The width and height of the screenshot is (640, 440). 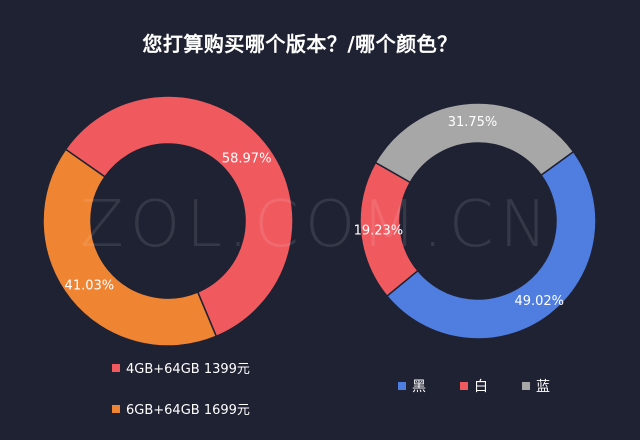 What do you see at coordinates (188, 410) in the screenshot?
I see `legend-label-6gb: 6GB+64GB 1699元` at bounding box center [188, 410].